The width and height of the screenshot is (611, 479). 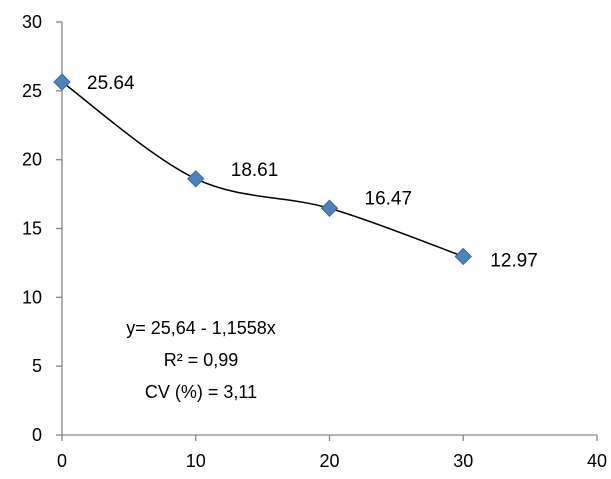 What do you see at coordinates (196, 461) in the screenshot?
I see `x-tick-label: 10` at bounding box center [196, 461].